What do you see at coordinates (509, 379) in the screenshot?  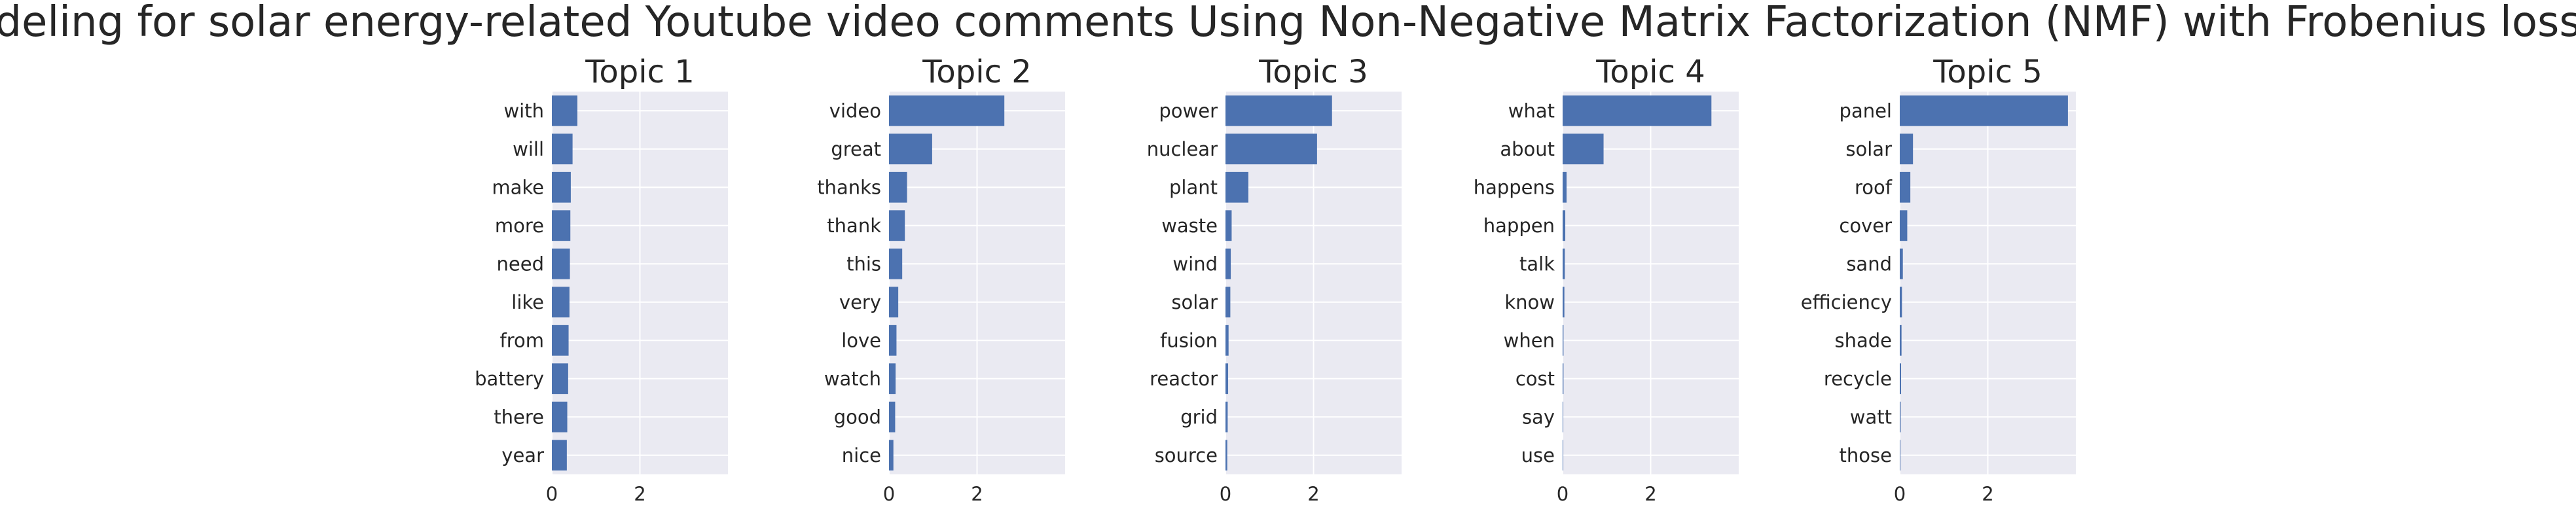 I see `word-label: battery` at bounding box center [509, 379].